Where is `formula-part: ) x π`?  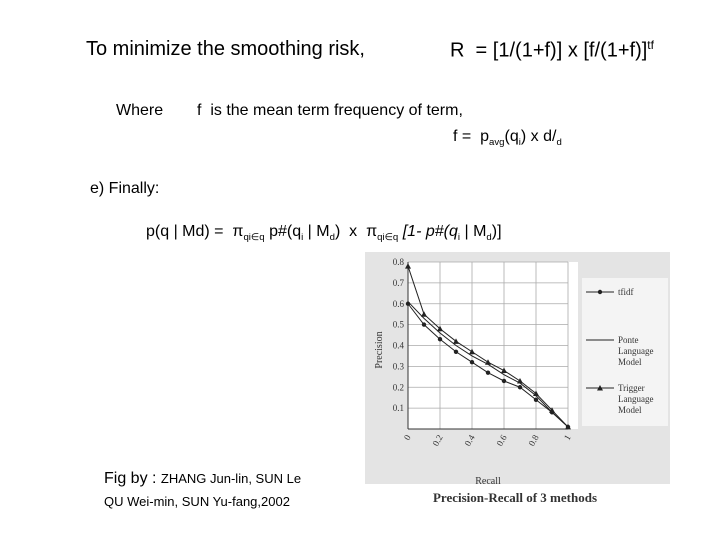 formula-part: ) x π is located at coordinates (356, 231).